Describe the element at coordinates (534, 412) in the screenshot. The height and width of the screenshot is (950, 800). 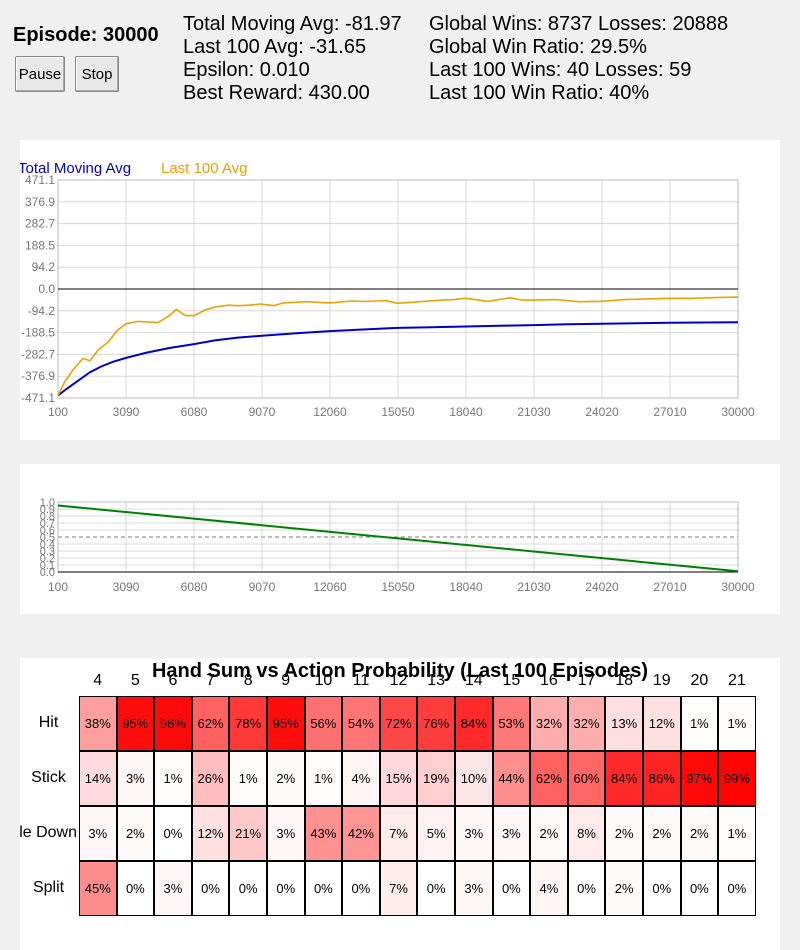
I see `reward-x-tick-label: 21030` at that location.